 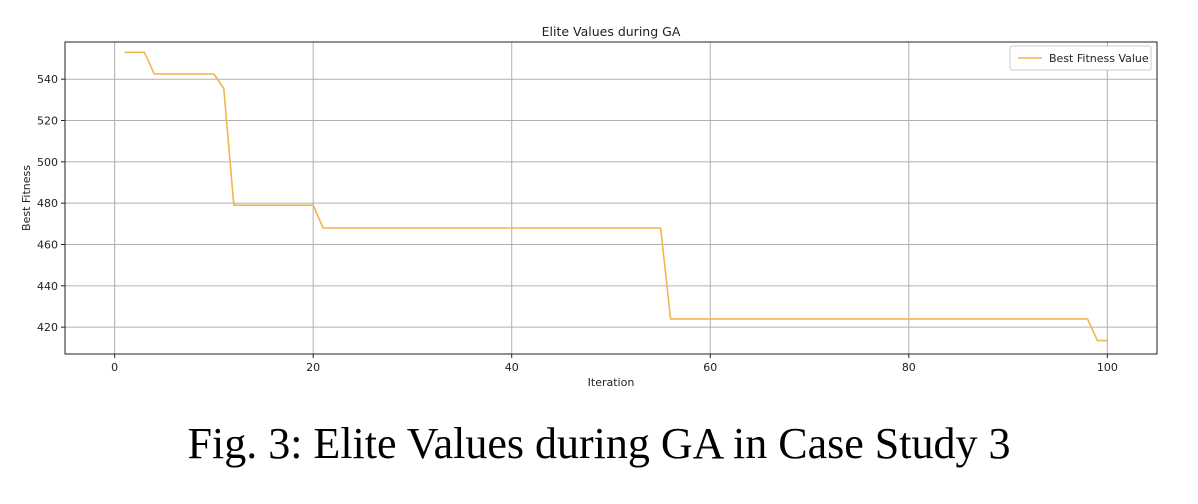 What do you see at coordinates (47, 162) in the screenshot?
I see `y-tick-label: 500` at bounding box center [47, 162].